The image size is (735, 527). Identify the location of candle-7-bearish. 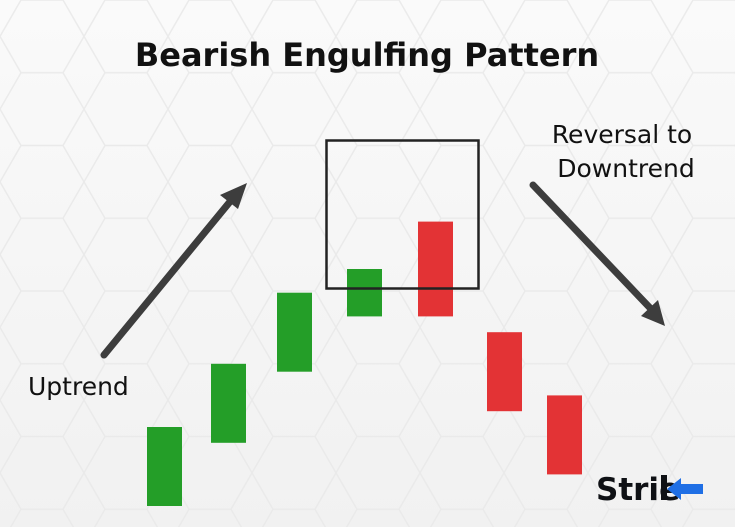
(564, 435).